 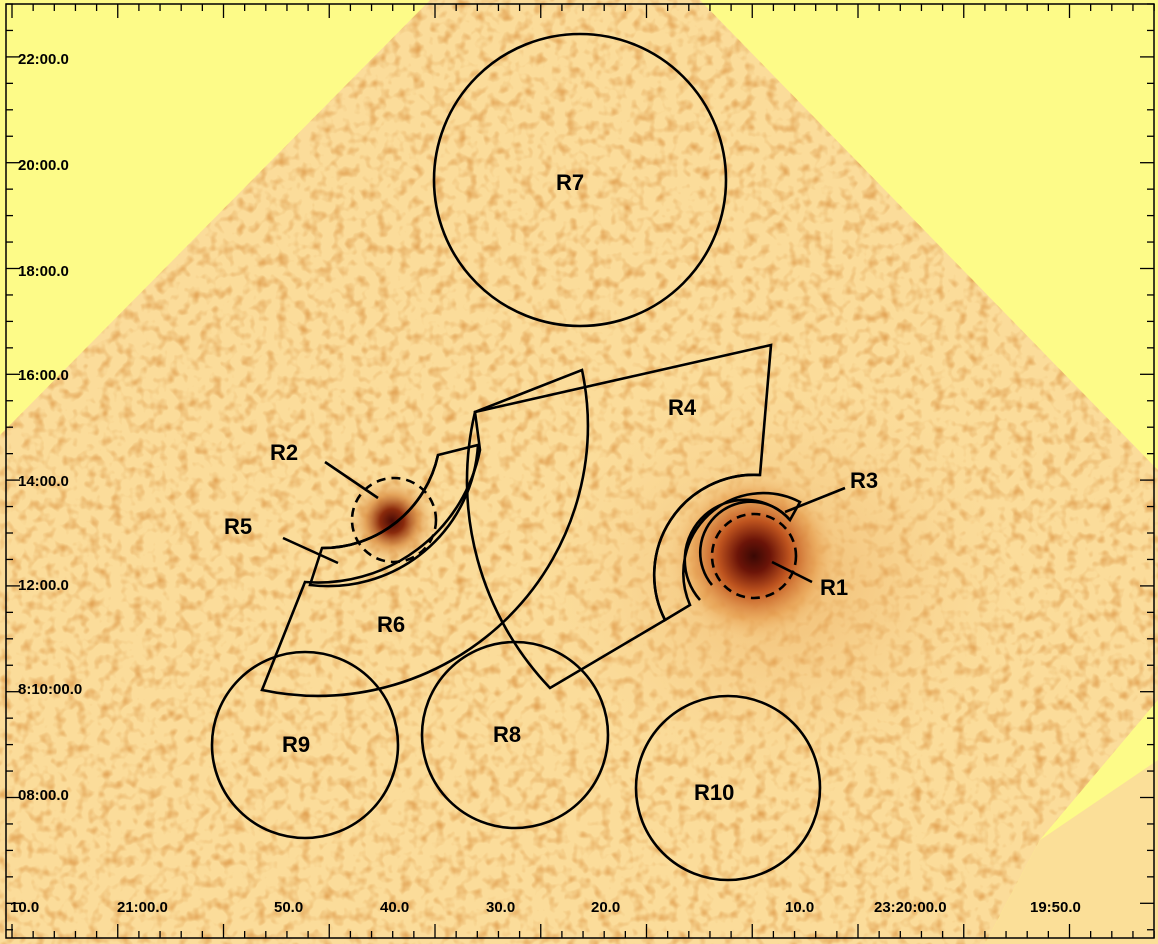 What do you see at coordinates (864, 480) in the screenshot?
I see `label-r3: R3` at bounding box center [864, 480].